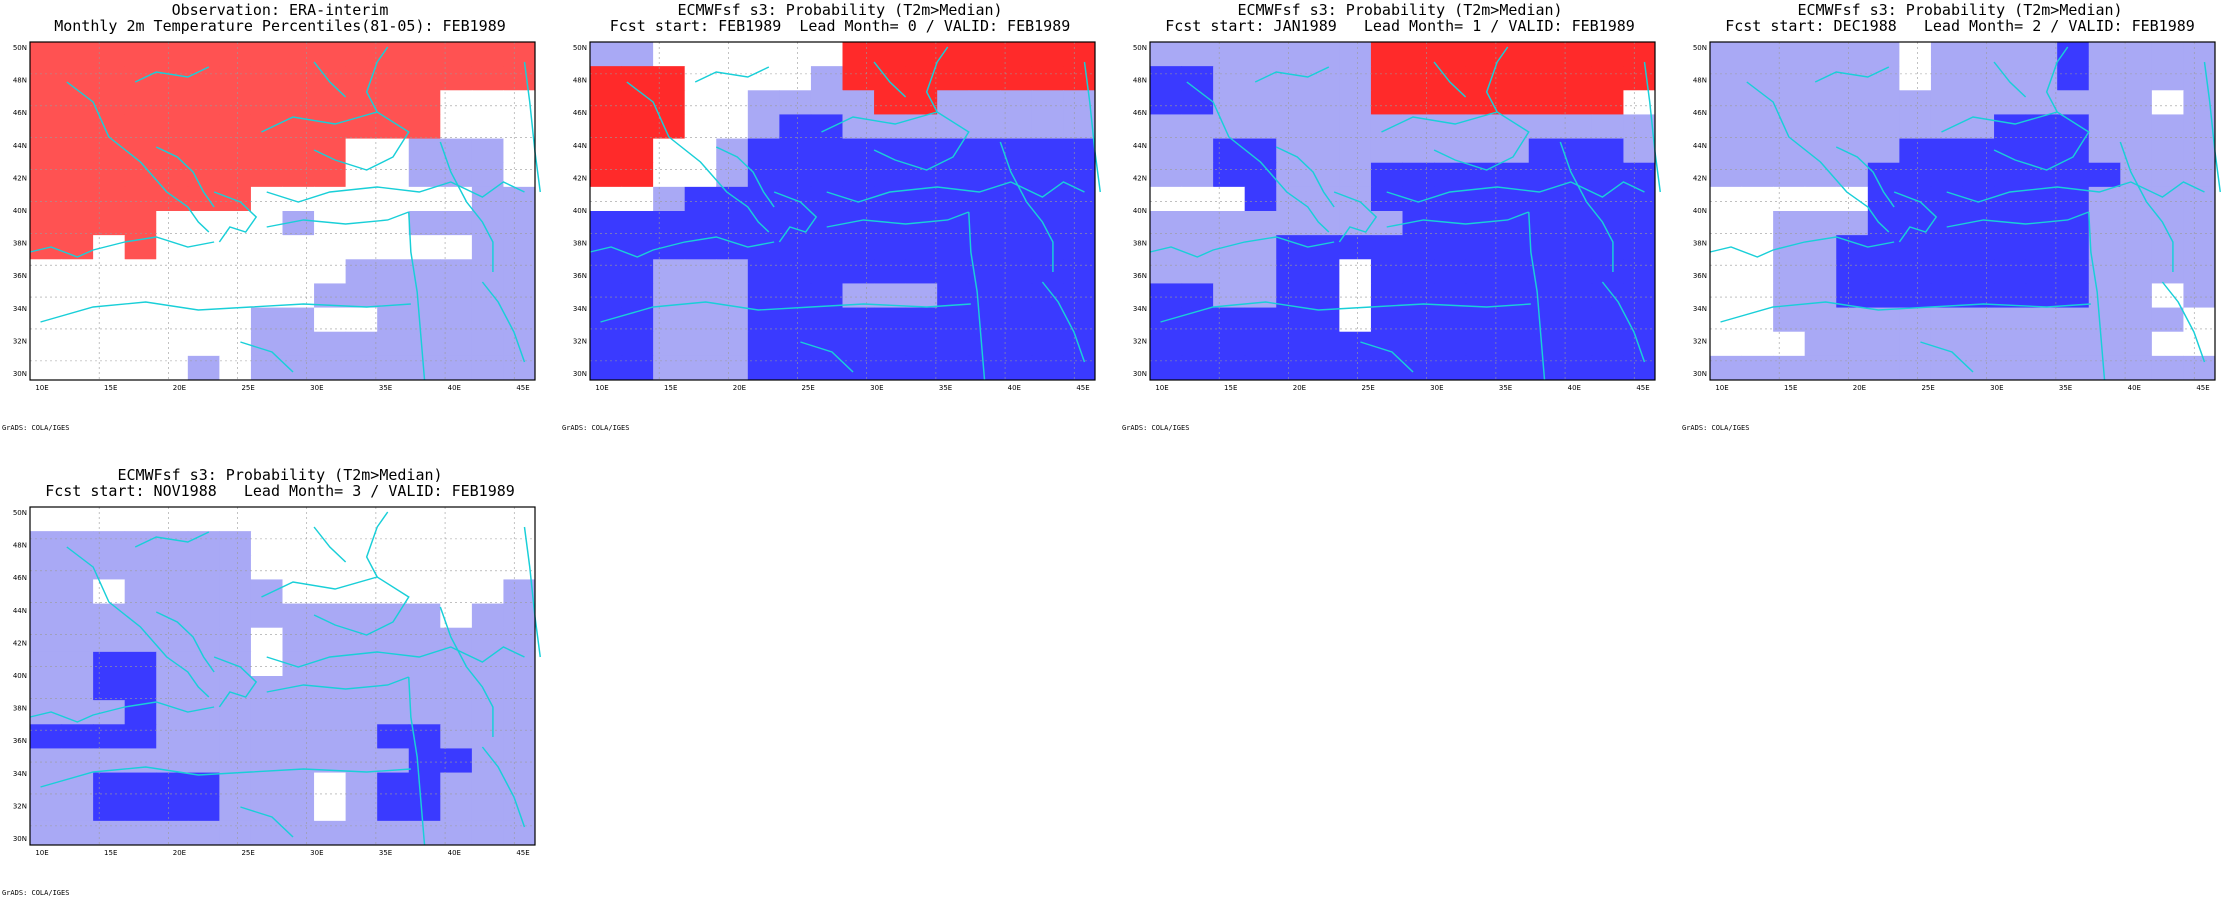 This screenshot has width=2240, height=900. I want to click on lat-tick-label: 48N, so click(1140, 81).